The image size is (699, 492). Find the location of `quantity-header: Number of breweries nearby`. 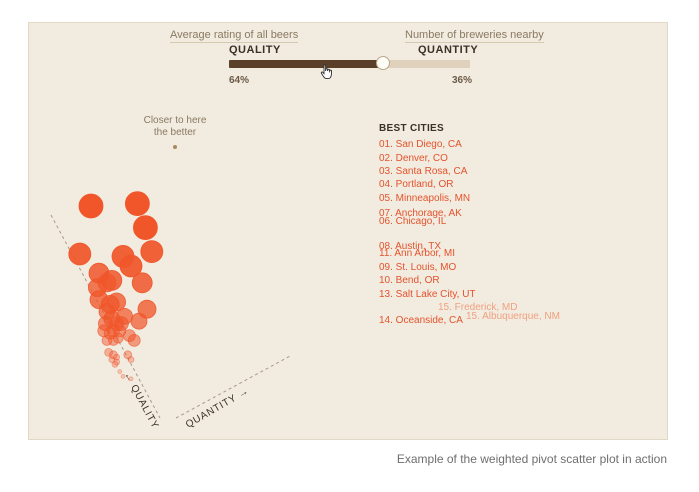

quantity-header: Number of breweries nearby is located at coordinates (474, 36).